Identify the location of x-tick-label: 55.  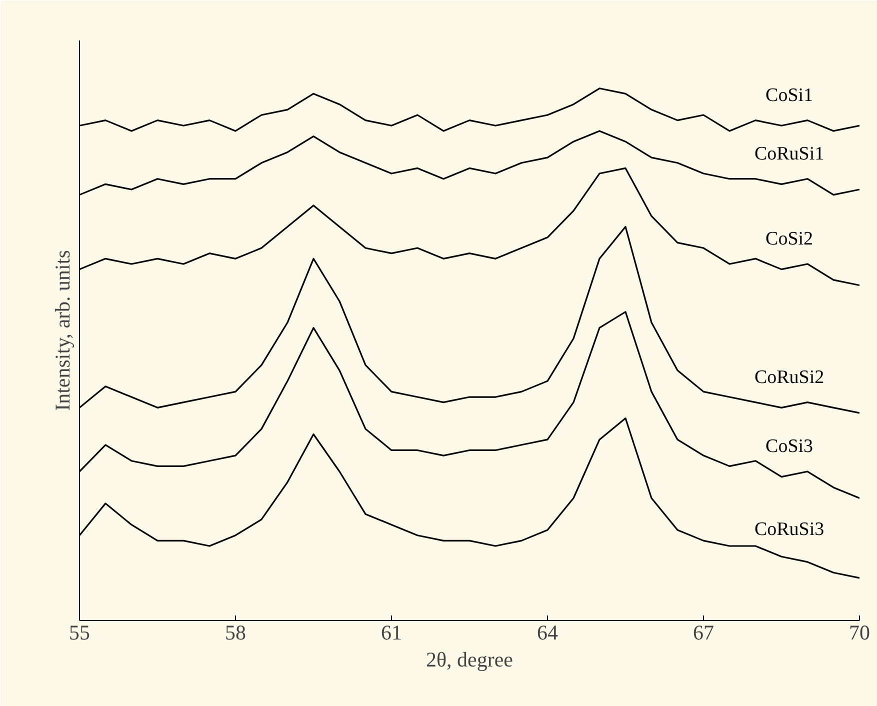
(79, 632).